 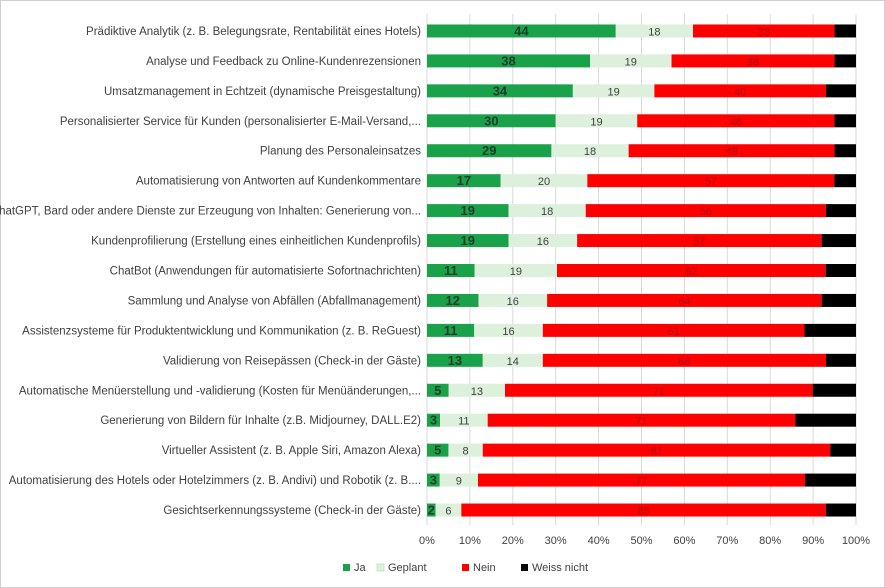 I want to click on data-label: 40, so click(x=740, y=92).